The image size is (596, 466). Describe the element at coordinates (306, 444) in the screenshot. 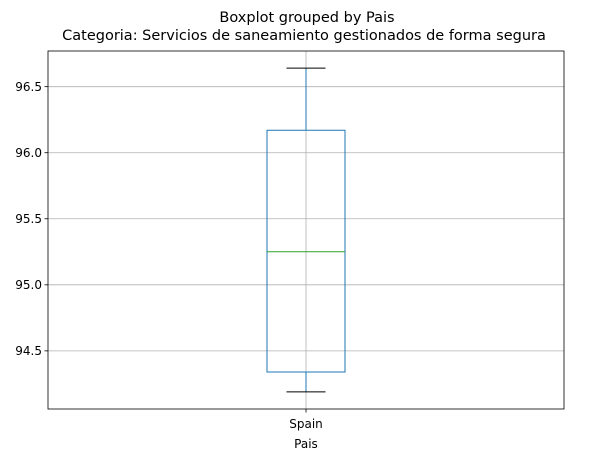

I see `x-axis-label: Pais` at that location.